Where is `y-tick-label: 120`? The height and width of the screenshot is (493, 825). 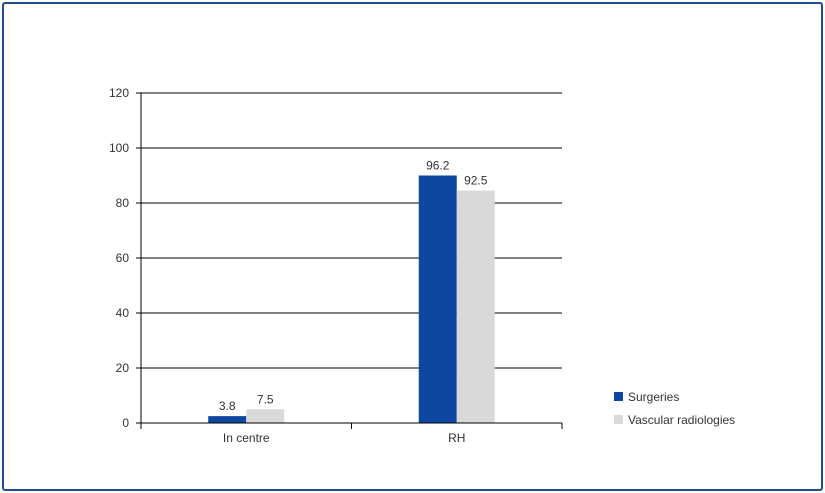
y-tick-label: 120 is located at coordinates (119, 93).